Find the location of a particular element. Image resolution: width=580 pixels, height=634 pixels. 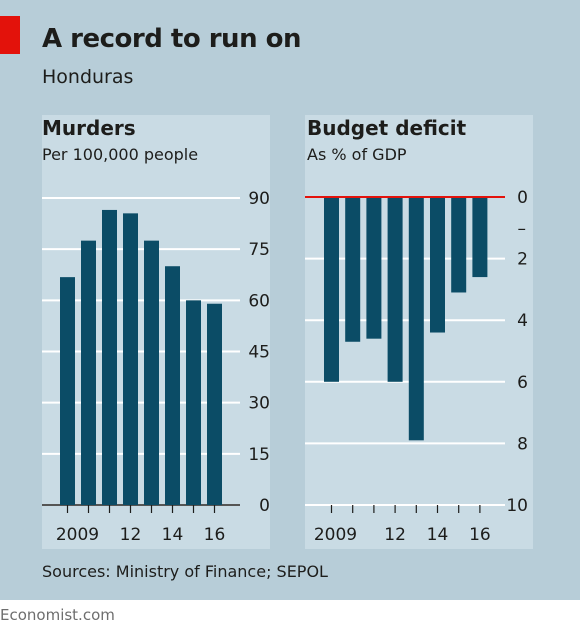

murders-bars is located at coordinates (141, 357).